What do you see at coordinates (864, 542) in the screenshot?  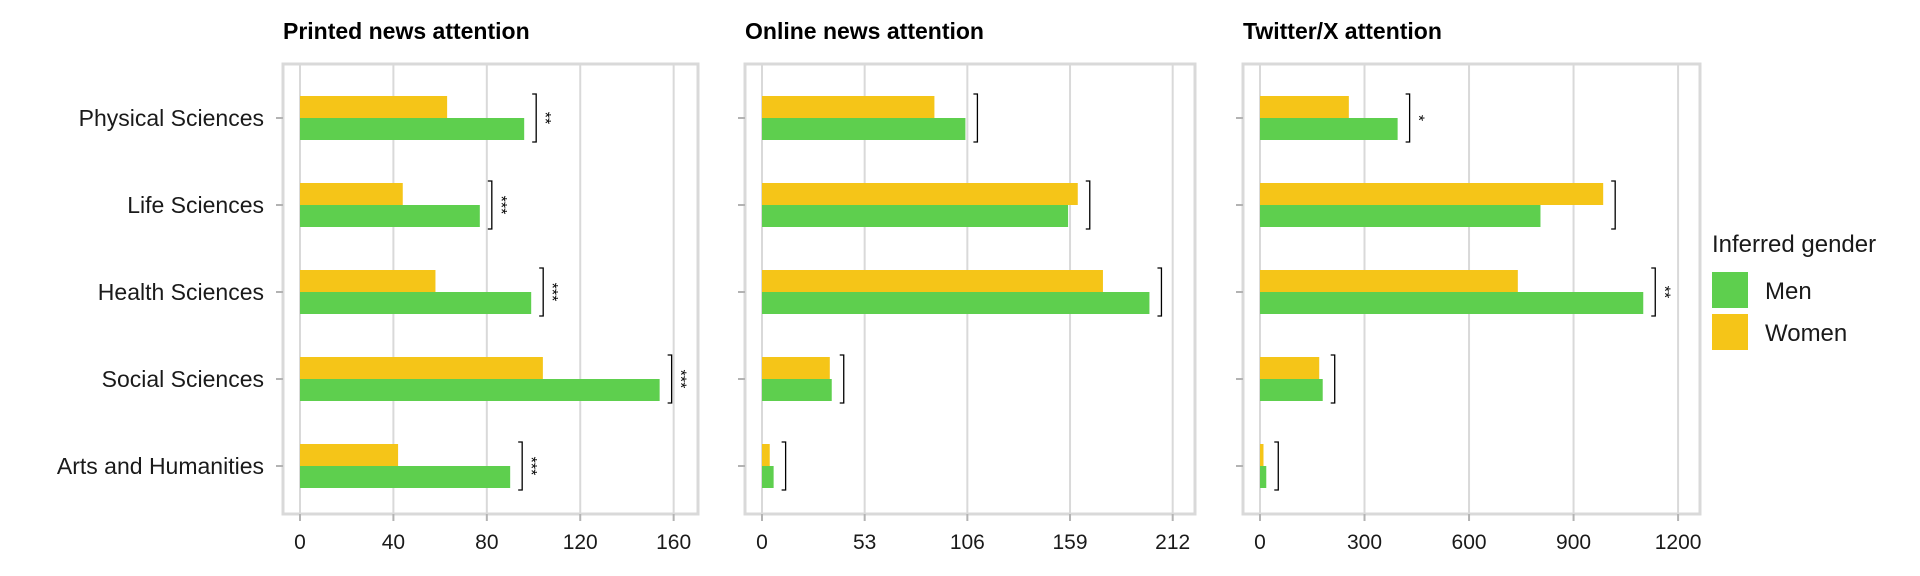 I see `x-tick-label: 53` at bounding box center [864, 542].